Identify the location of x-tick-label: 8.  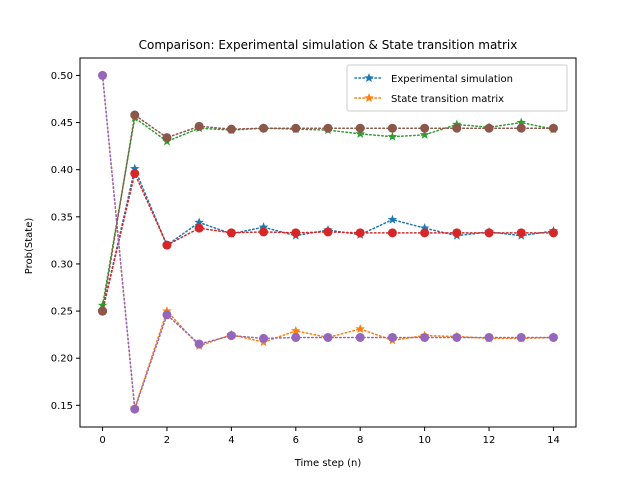
(360, 440).